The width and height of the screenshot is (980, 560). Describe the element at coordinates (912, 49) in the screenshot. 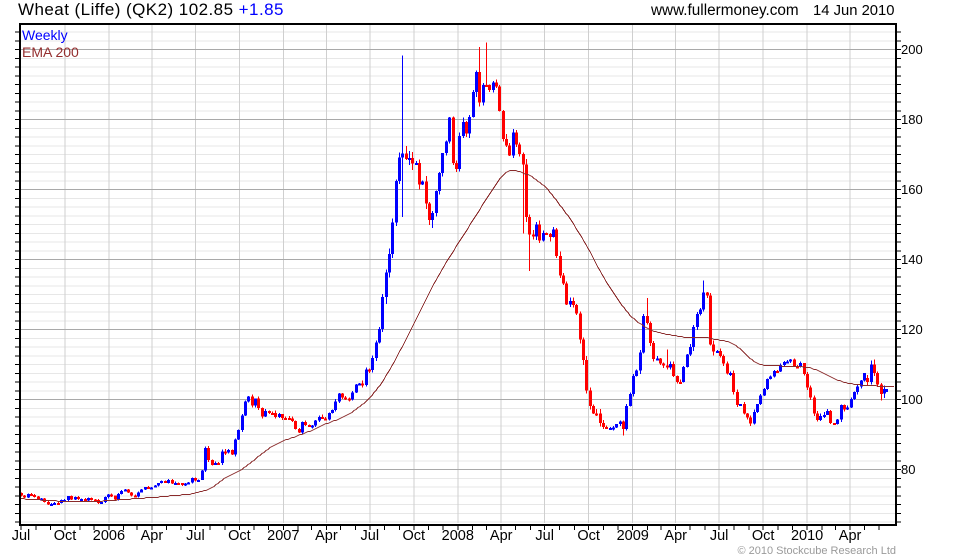

I see `svg-text: 200` at that location.